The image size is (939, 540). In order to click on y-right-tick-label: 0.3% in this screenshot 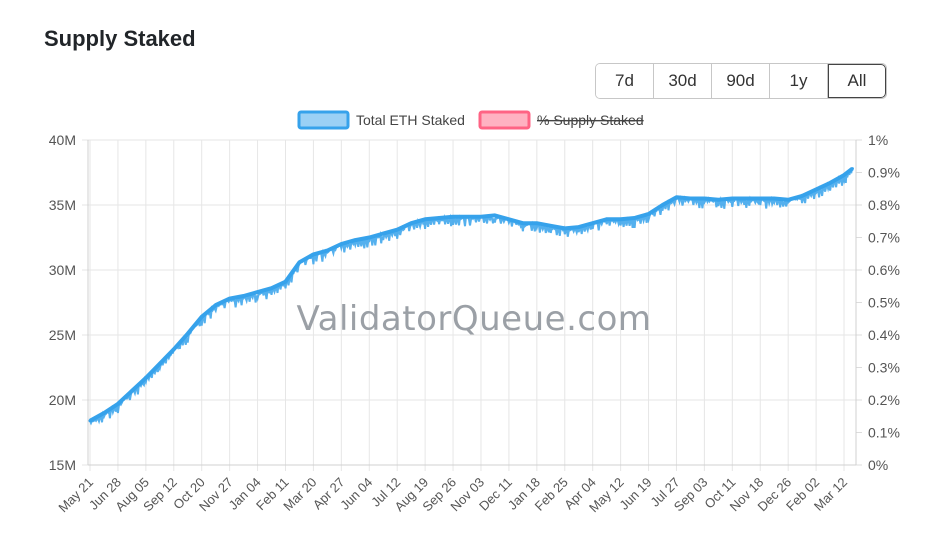, I will do `click(884, 368)`.